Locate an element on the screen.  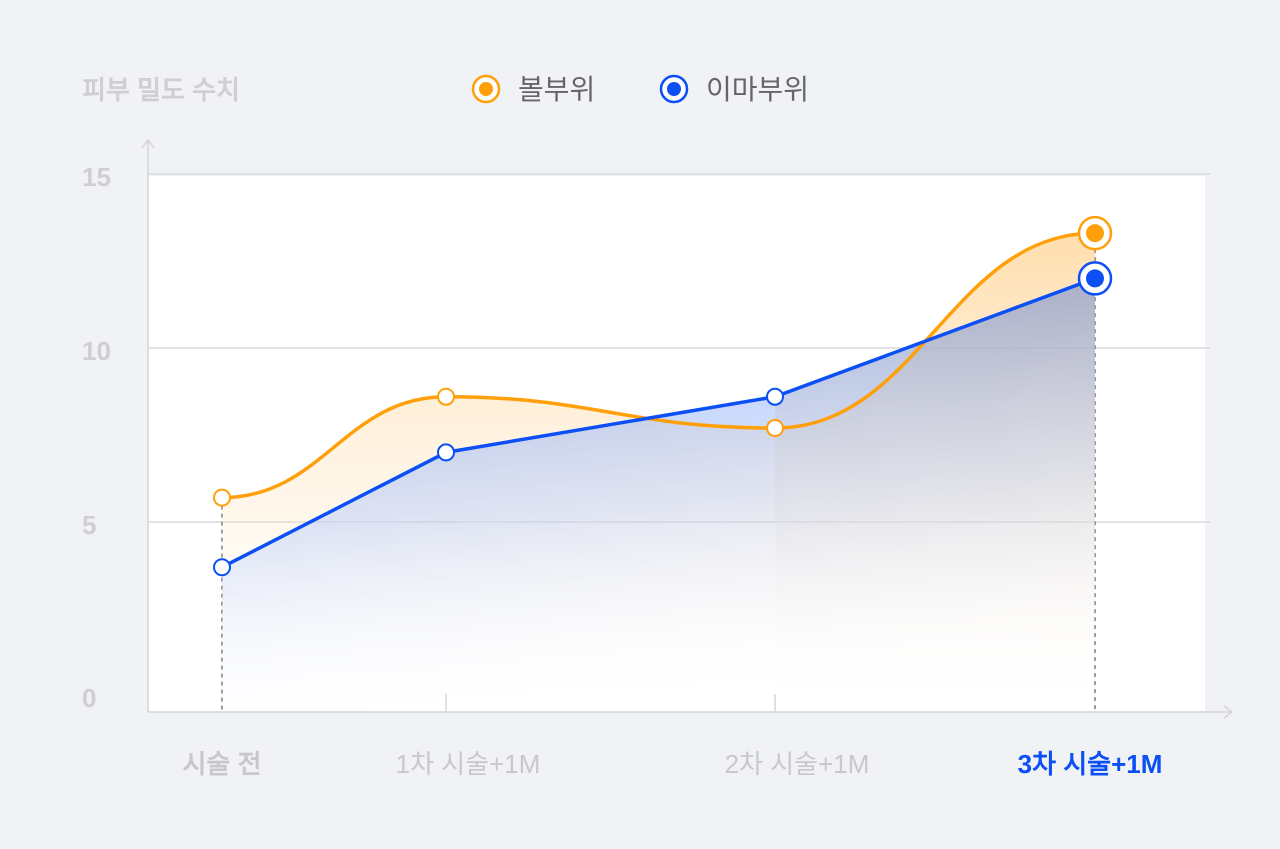
x-tick-label: 시술 전 is located at coordinates (222, 764).